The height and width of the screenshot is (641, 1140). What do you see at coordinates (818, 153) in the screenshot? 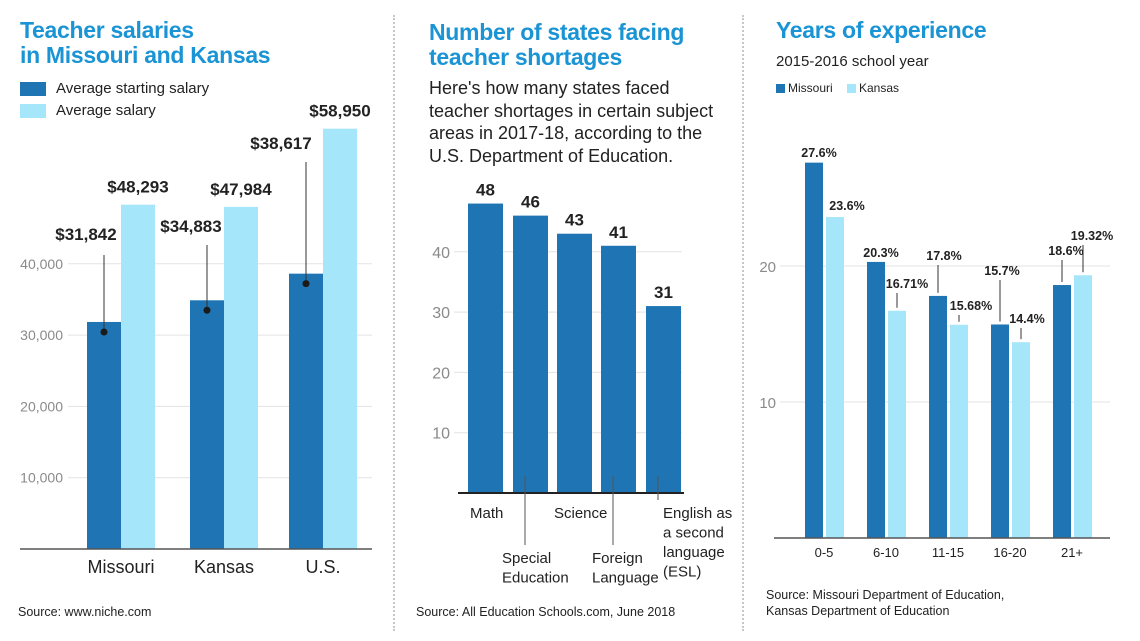
I see `value-label-missouri: 27.6%` at bounding box center [818, 153].